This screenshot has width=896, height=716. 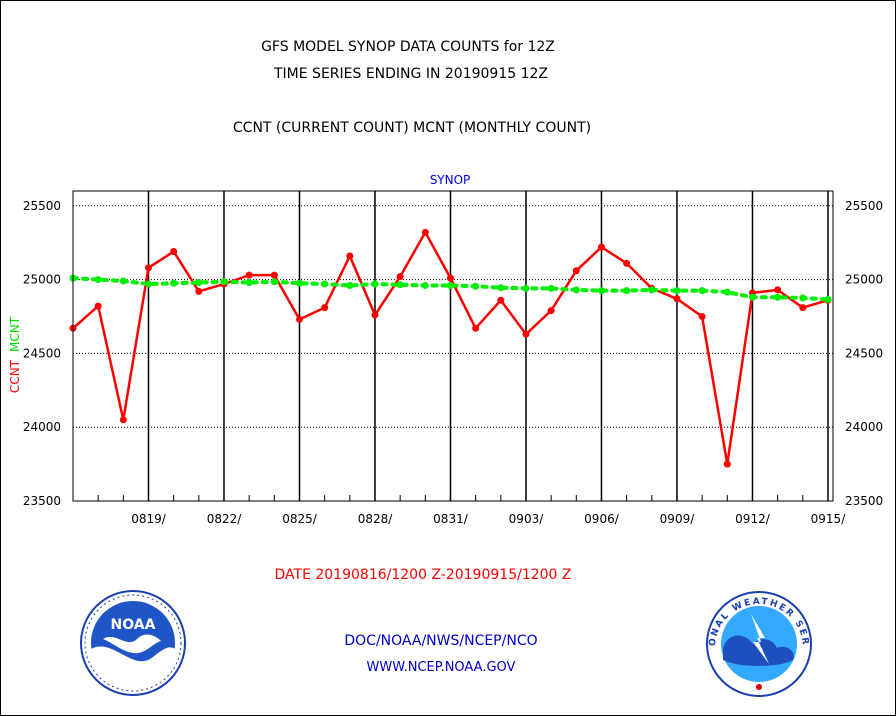 I want to click on y-tick-label-right: 23500, so click(x=864, y=501).